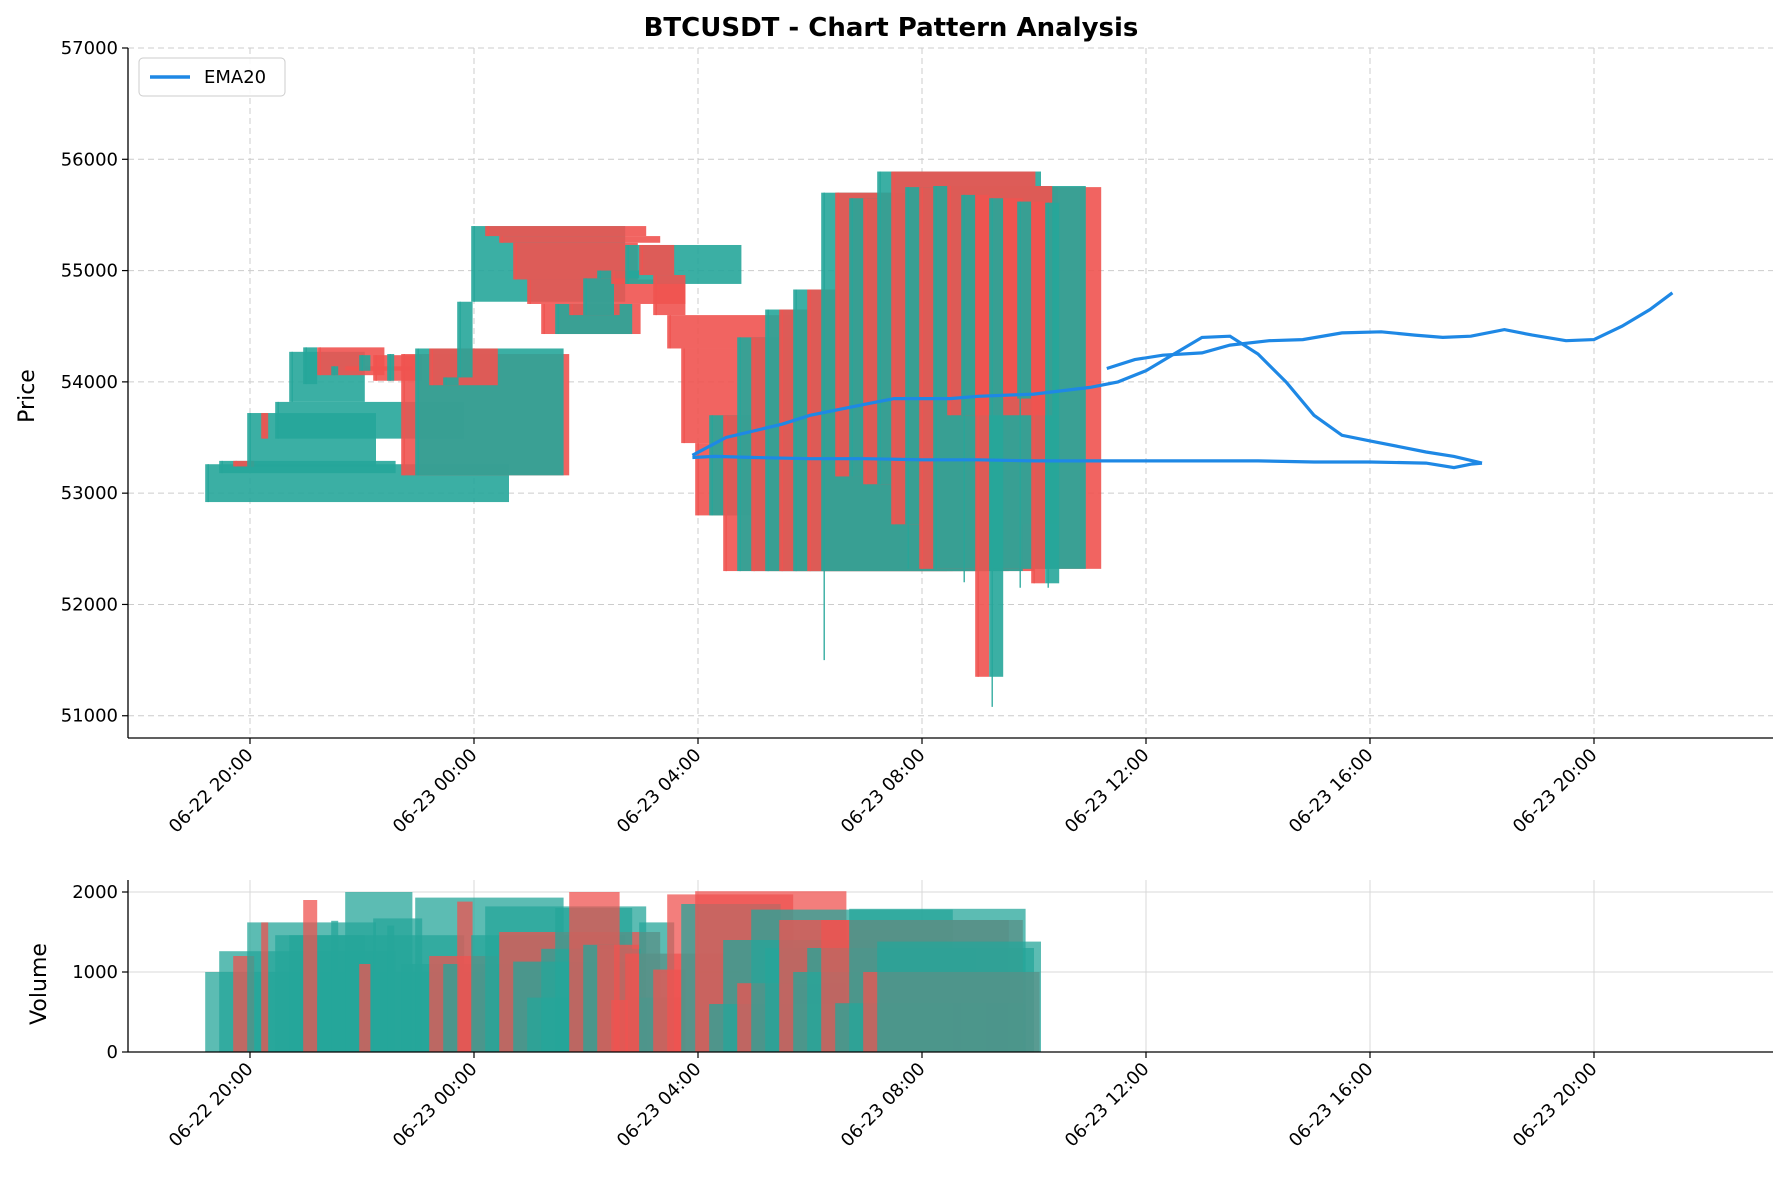  Describe the element at coordinates (89, 382) in the screenshot. I see `price-ytick-label-3: 54000` at that location.